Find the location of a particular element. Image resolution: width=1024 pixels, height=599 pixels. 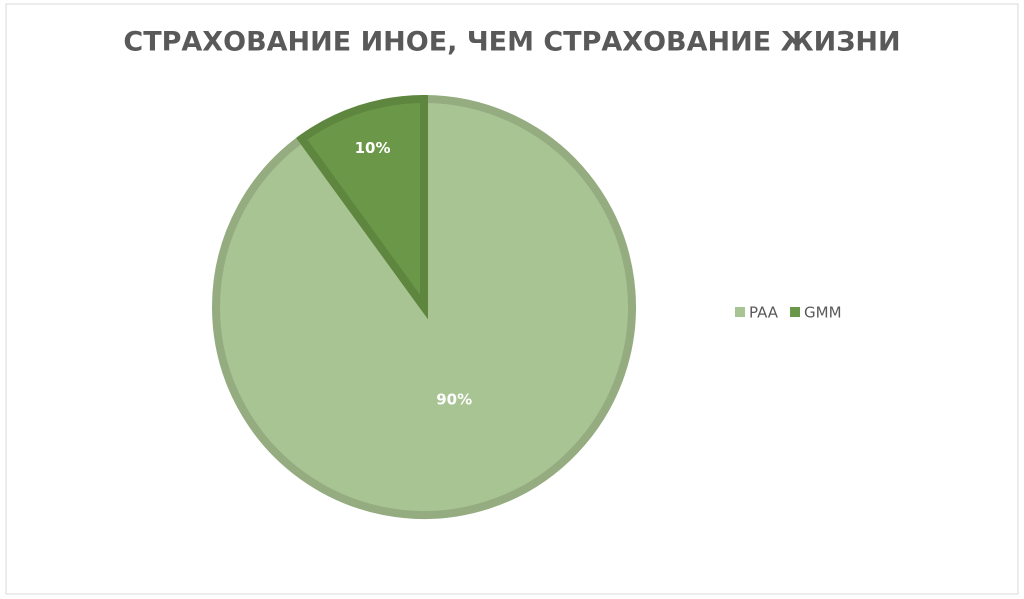

pie-slice is located at coordinates (362, 207).